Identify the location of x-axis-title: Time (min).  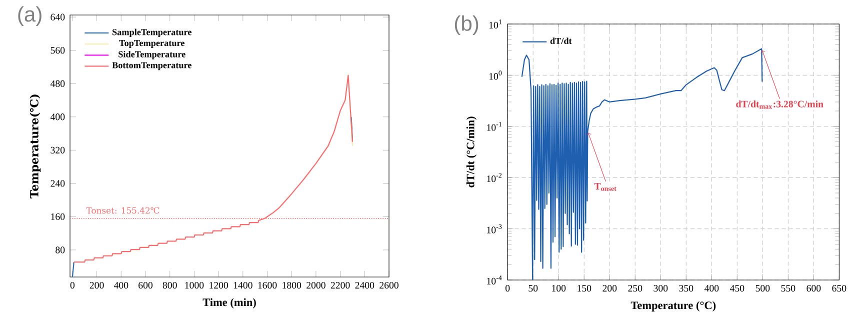
(229, 303).